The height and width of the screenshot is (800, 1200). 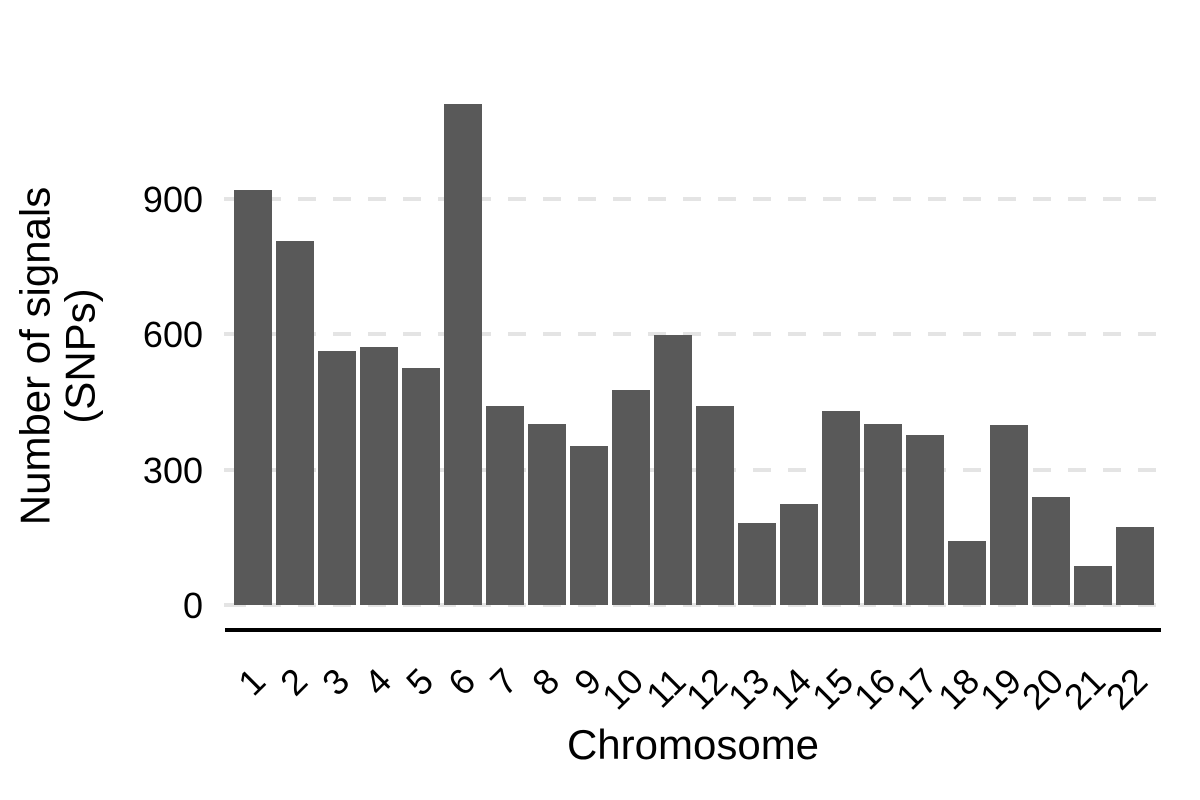 I want to click on x-tick-label-8: 8, so click(x=545, y=682).